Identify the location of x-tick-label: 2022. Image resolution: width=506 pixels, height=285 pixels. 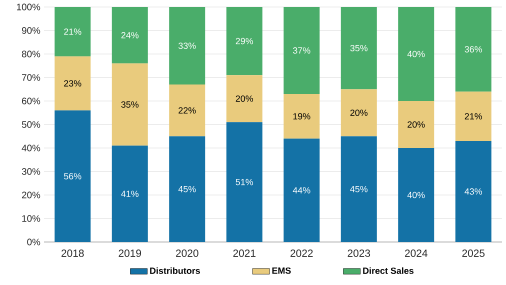
(301, 253).